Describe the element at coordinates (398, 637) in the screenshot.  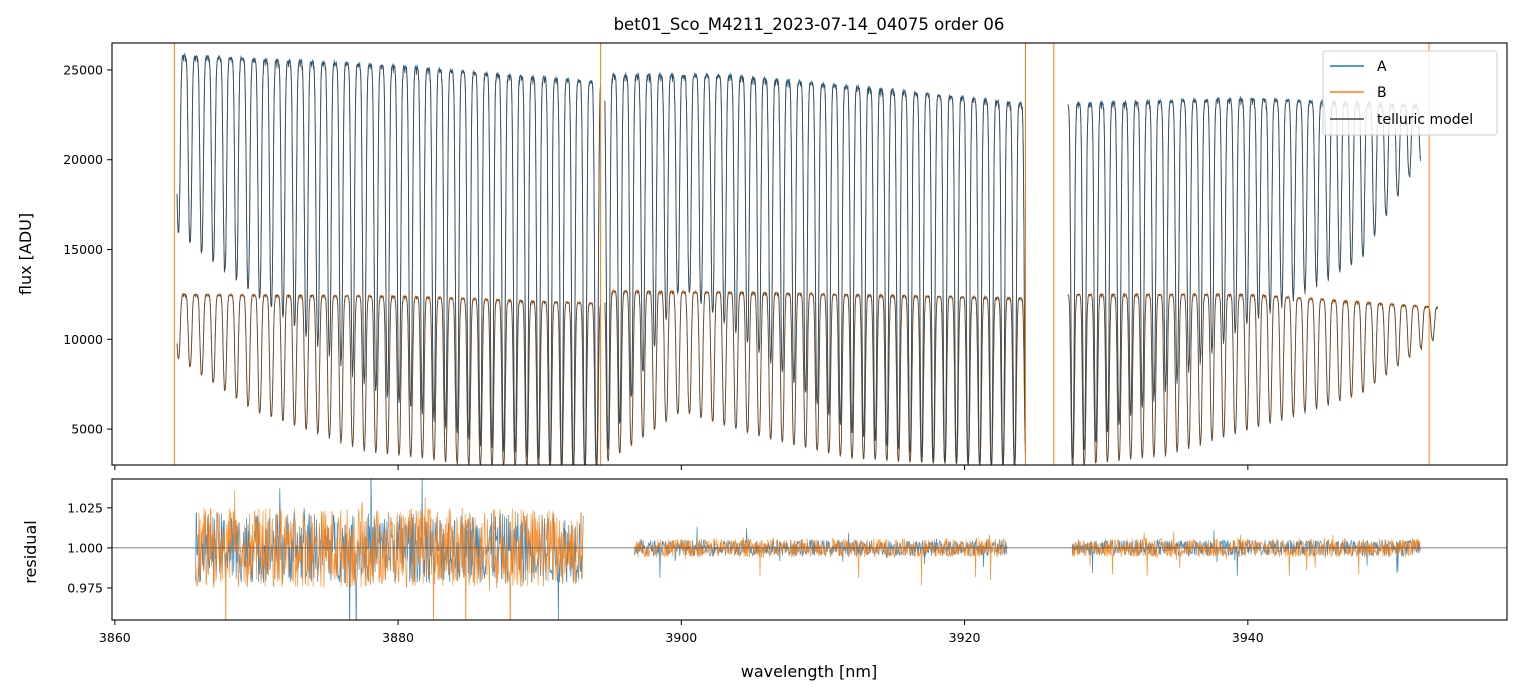
I see `x-tick-label: 3880` at that location.